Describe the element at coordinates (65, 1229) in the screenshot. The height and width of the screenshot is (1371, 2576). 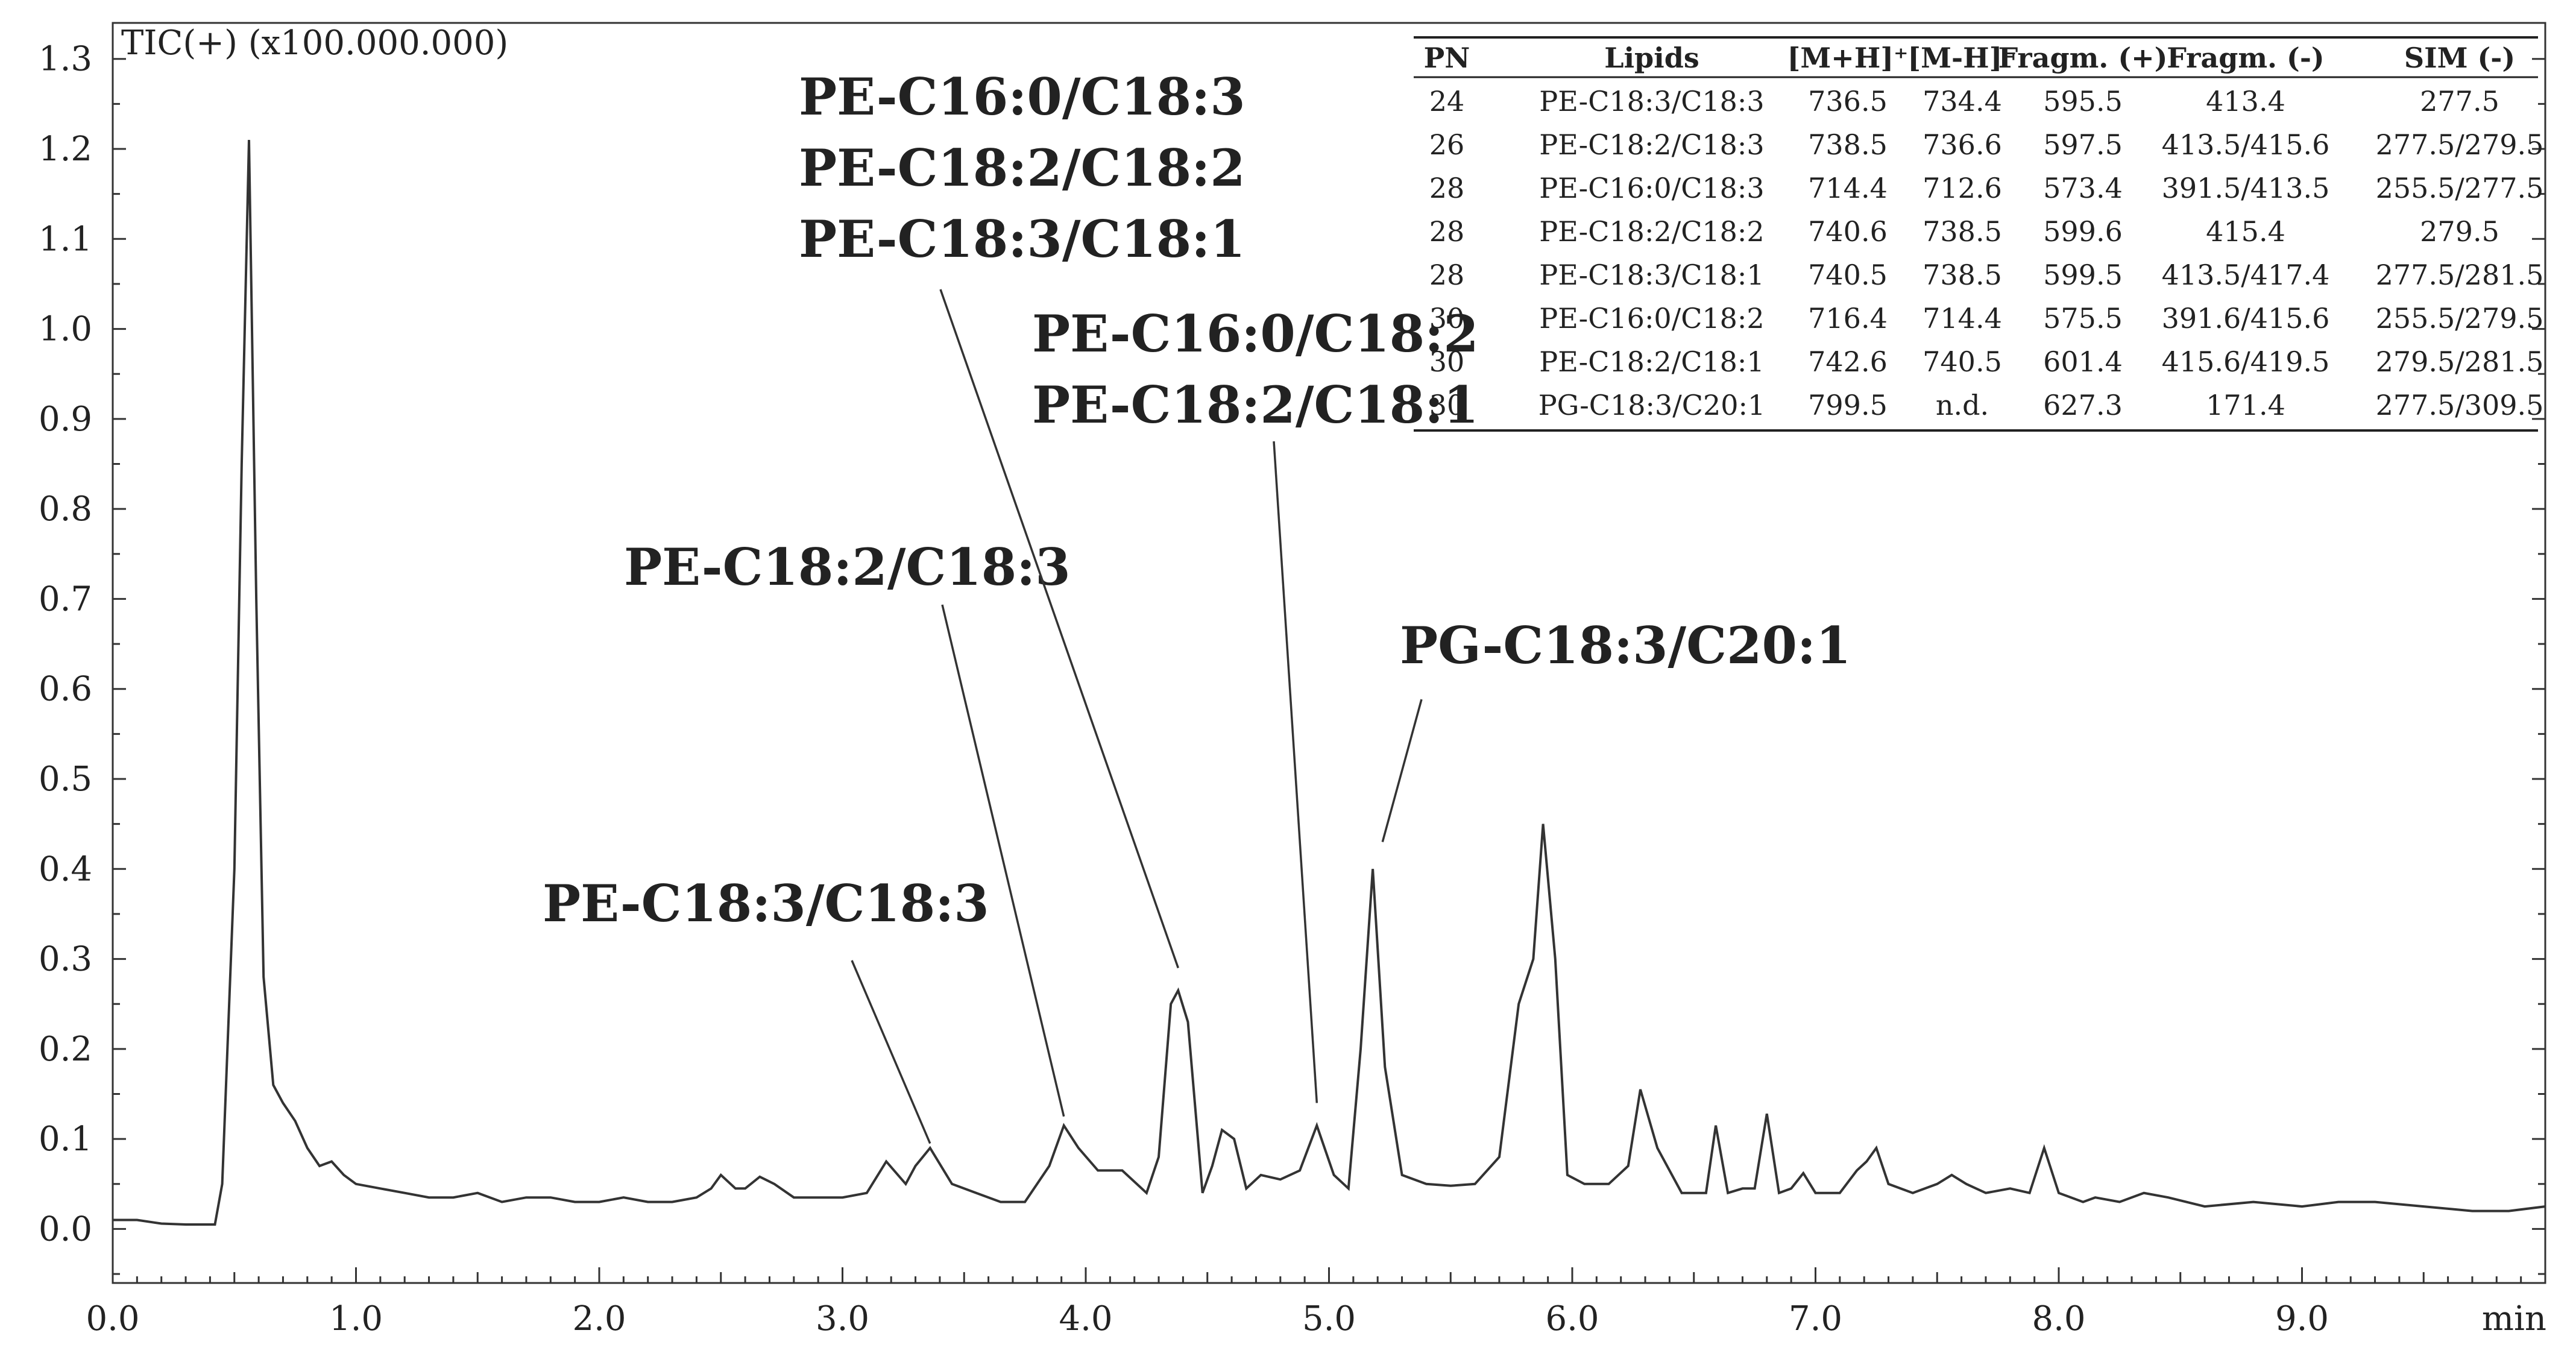
I see `y-tick-label: 0.0` at that location.